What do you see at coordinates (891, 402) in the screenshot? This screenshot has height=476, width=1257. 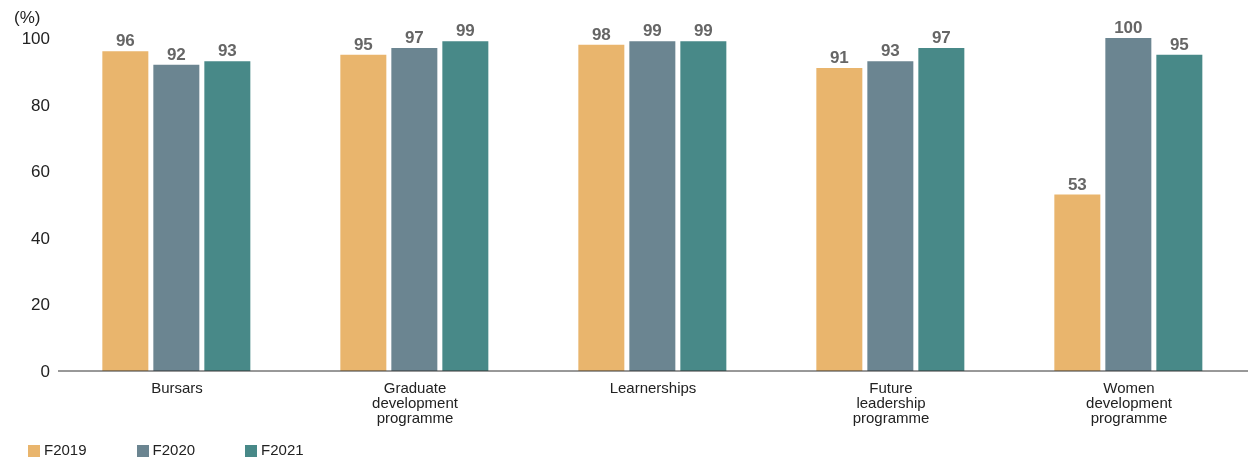 I see `x-tick-label: Future leadership programme` at bounding box center [891, 402].